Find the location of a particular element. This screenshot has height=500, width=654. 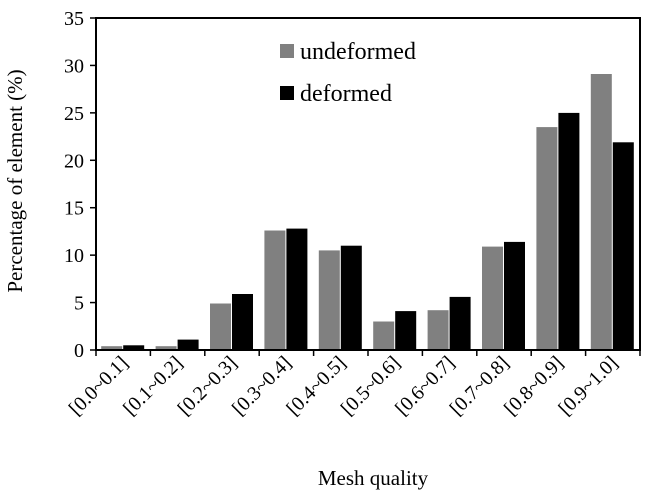

y-tick-label: 10 is located at coordinates (74, 256).